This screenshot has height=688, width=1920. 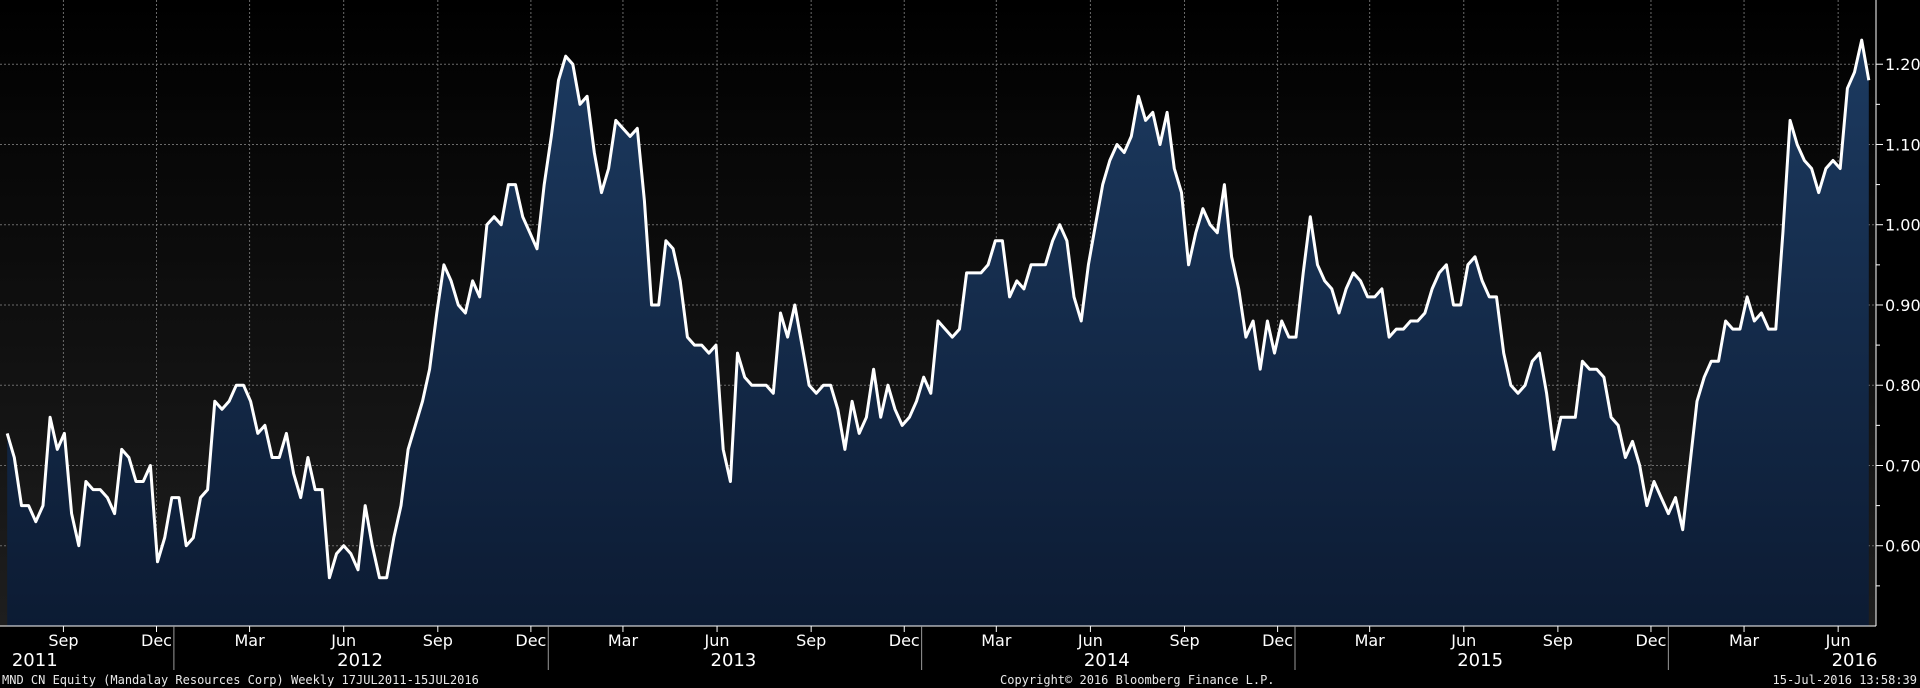 What do you see at coordinates (360, 660) in the screenshot?
I see `year-label: 2012` at bounding box center [360, 660].